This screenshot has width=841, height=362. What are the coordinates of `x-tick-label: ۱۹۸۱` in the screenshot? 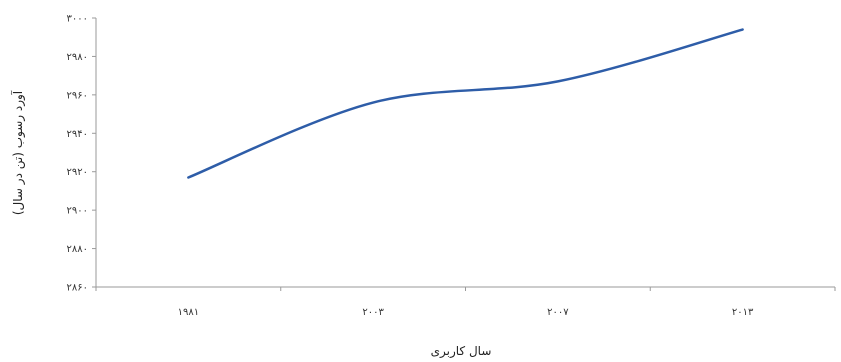 It's located at (188, 312).